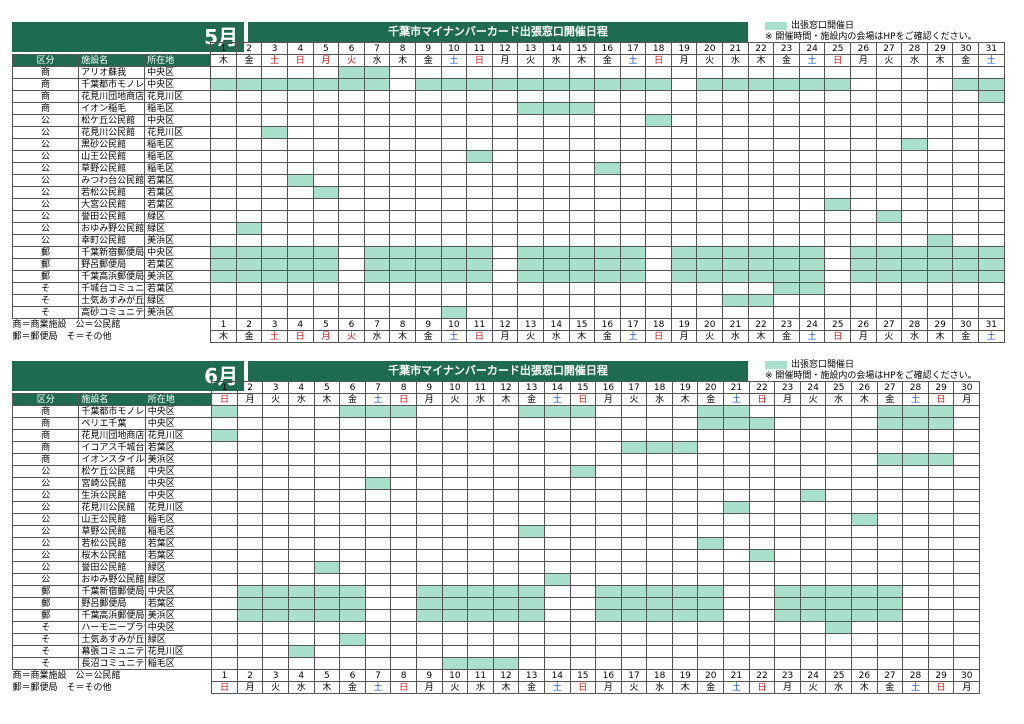  What do you see at coordinates (45, 120) in the screenshot?
I see `facility-kind: 公` at bounding box center [45, 120].